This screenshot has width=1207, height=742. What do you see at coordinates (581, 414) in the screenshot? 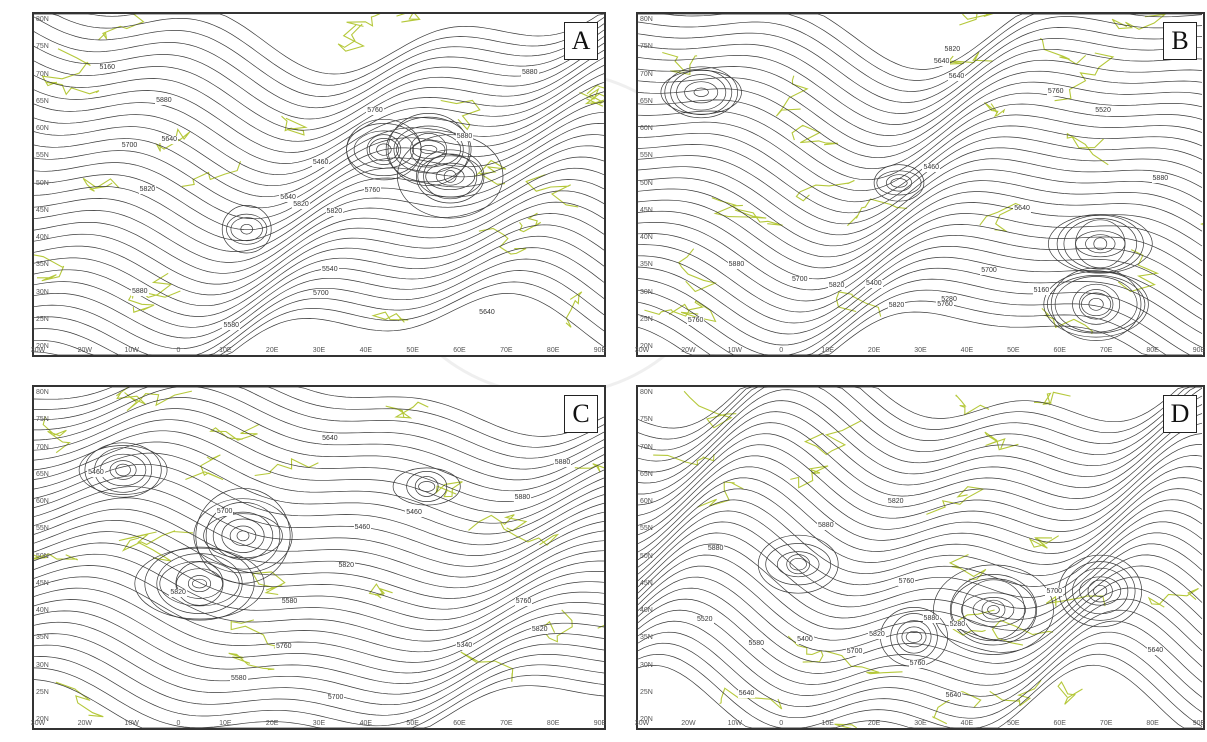
I see `panel-label-c: C` at bounding box center [581, 414].